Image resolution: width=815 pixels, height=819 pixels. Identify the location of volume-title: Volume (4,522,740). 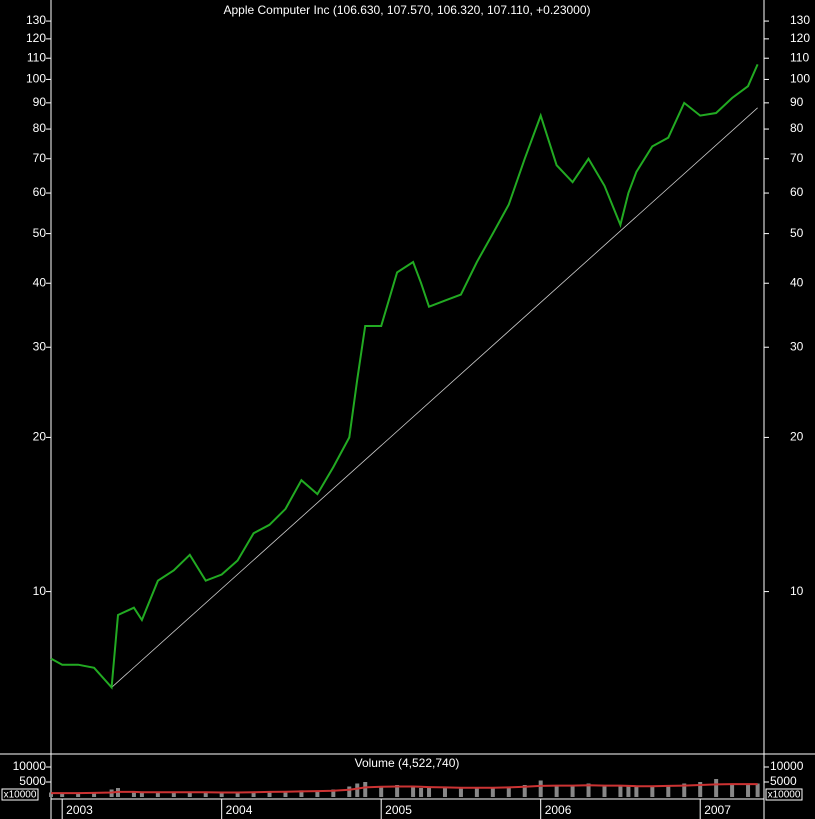
(407, 763).